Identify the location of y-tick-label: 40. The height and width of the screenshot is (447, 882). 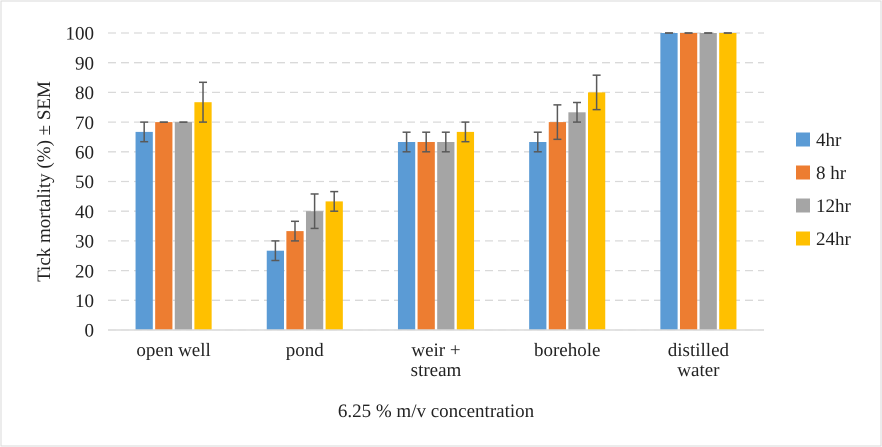
(84, 212).